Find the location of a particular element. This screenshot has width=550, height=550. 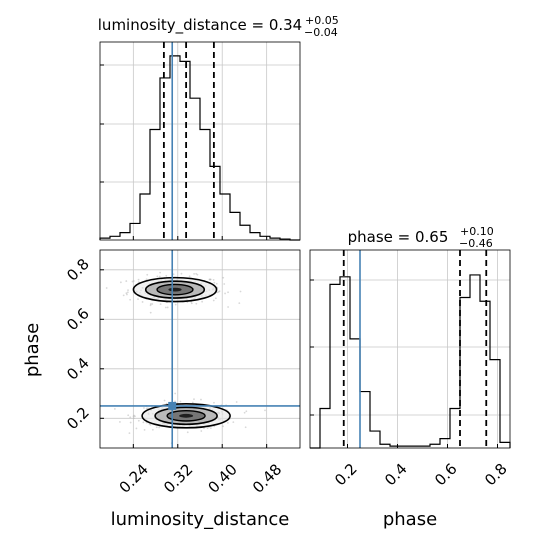

tick-label-phase-x: 0.6 is located at coordinates (446, 475).